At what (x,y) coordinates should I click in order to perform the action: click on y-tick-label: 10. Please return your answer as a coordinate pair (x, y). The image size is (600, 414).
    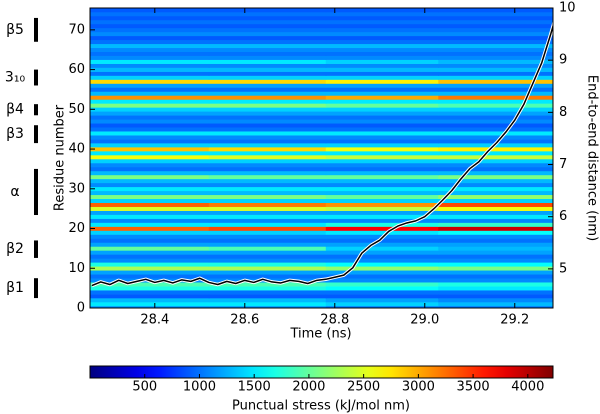
    Looking at the image, I should click on (76, 268).